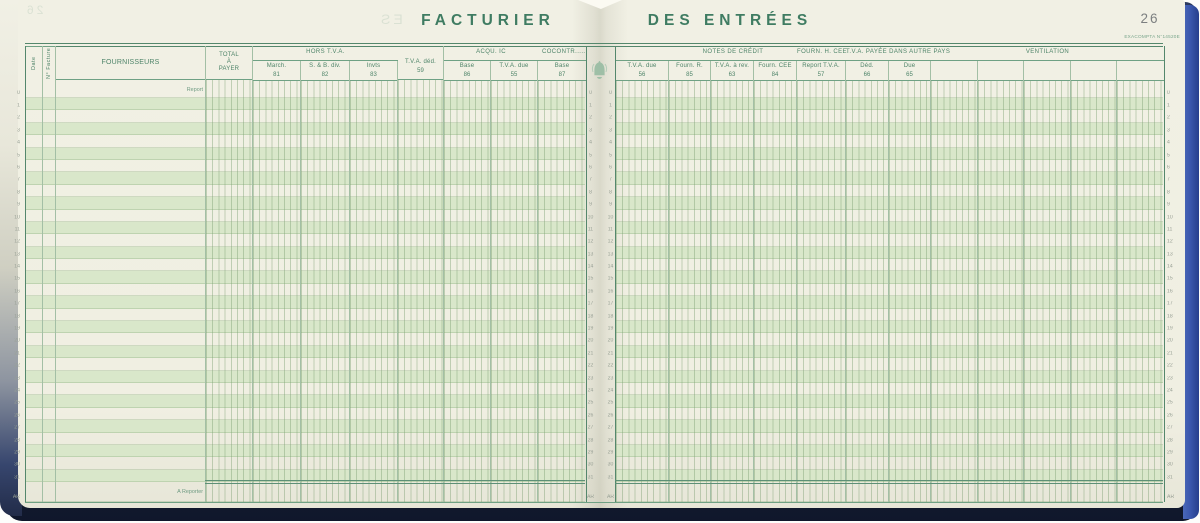 This screenshot has height=523, width=1200. What do you see at coordinates (1168, 143) in the screenshot?
I see `row-number: 4` at bounding box center [1168, 143].